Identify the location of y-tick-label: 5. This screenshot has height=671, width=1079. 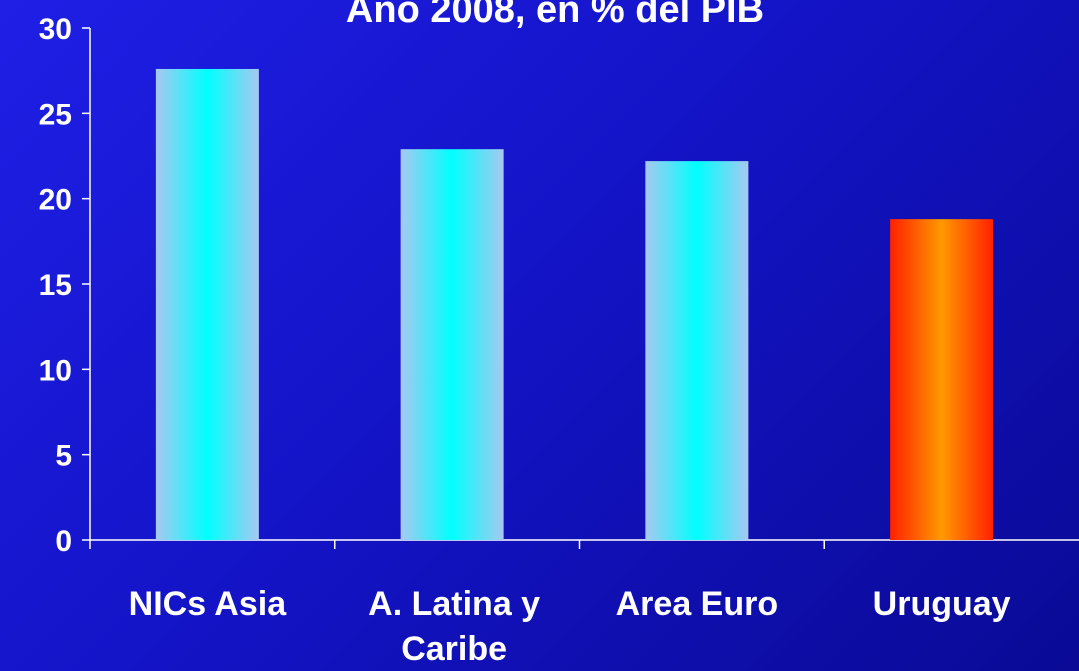
(63, 456).